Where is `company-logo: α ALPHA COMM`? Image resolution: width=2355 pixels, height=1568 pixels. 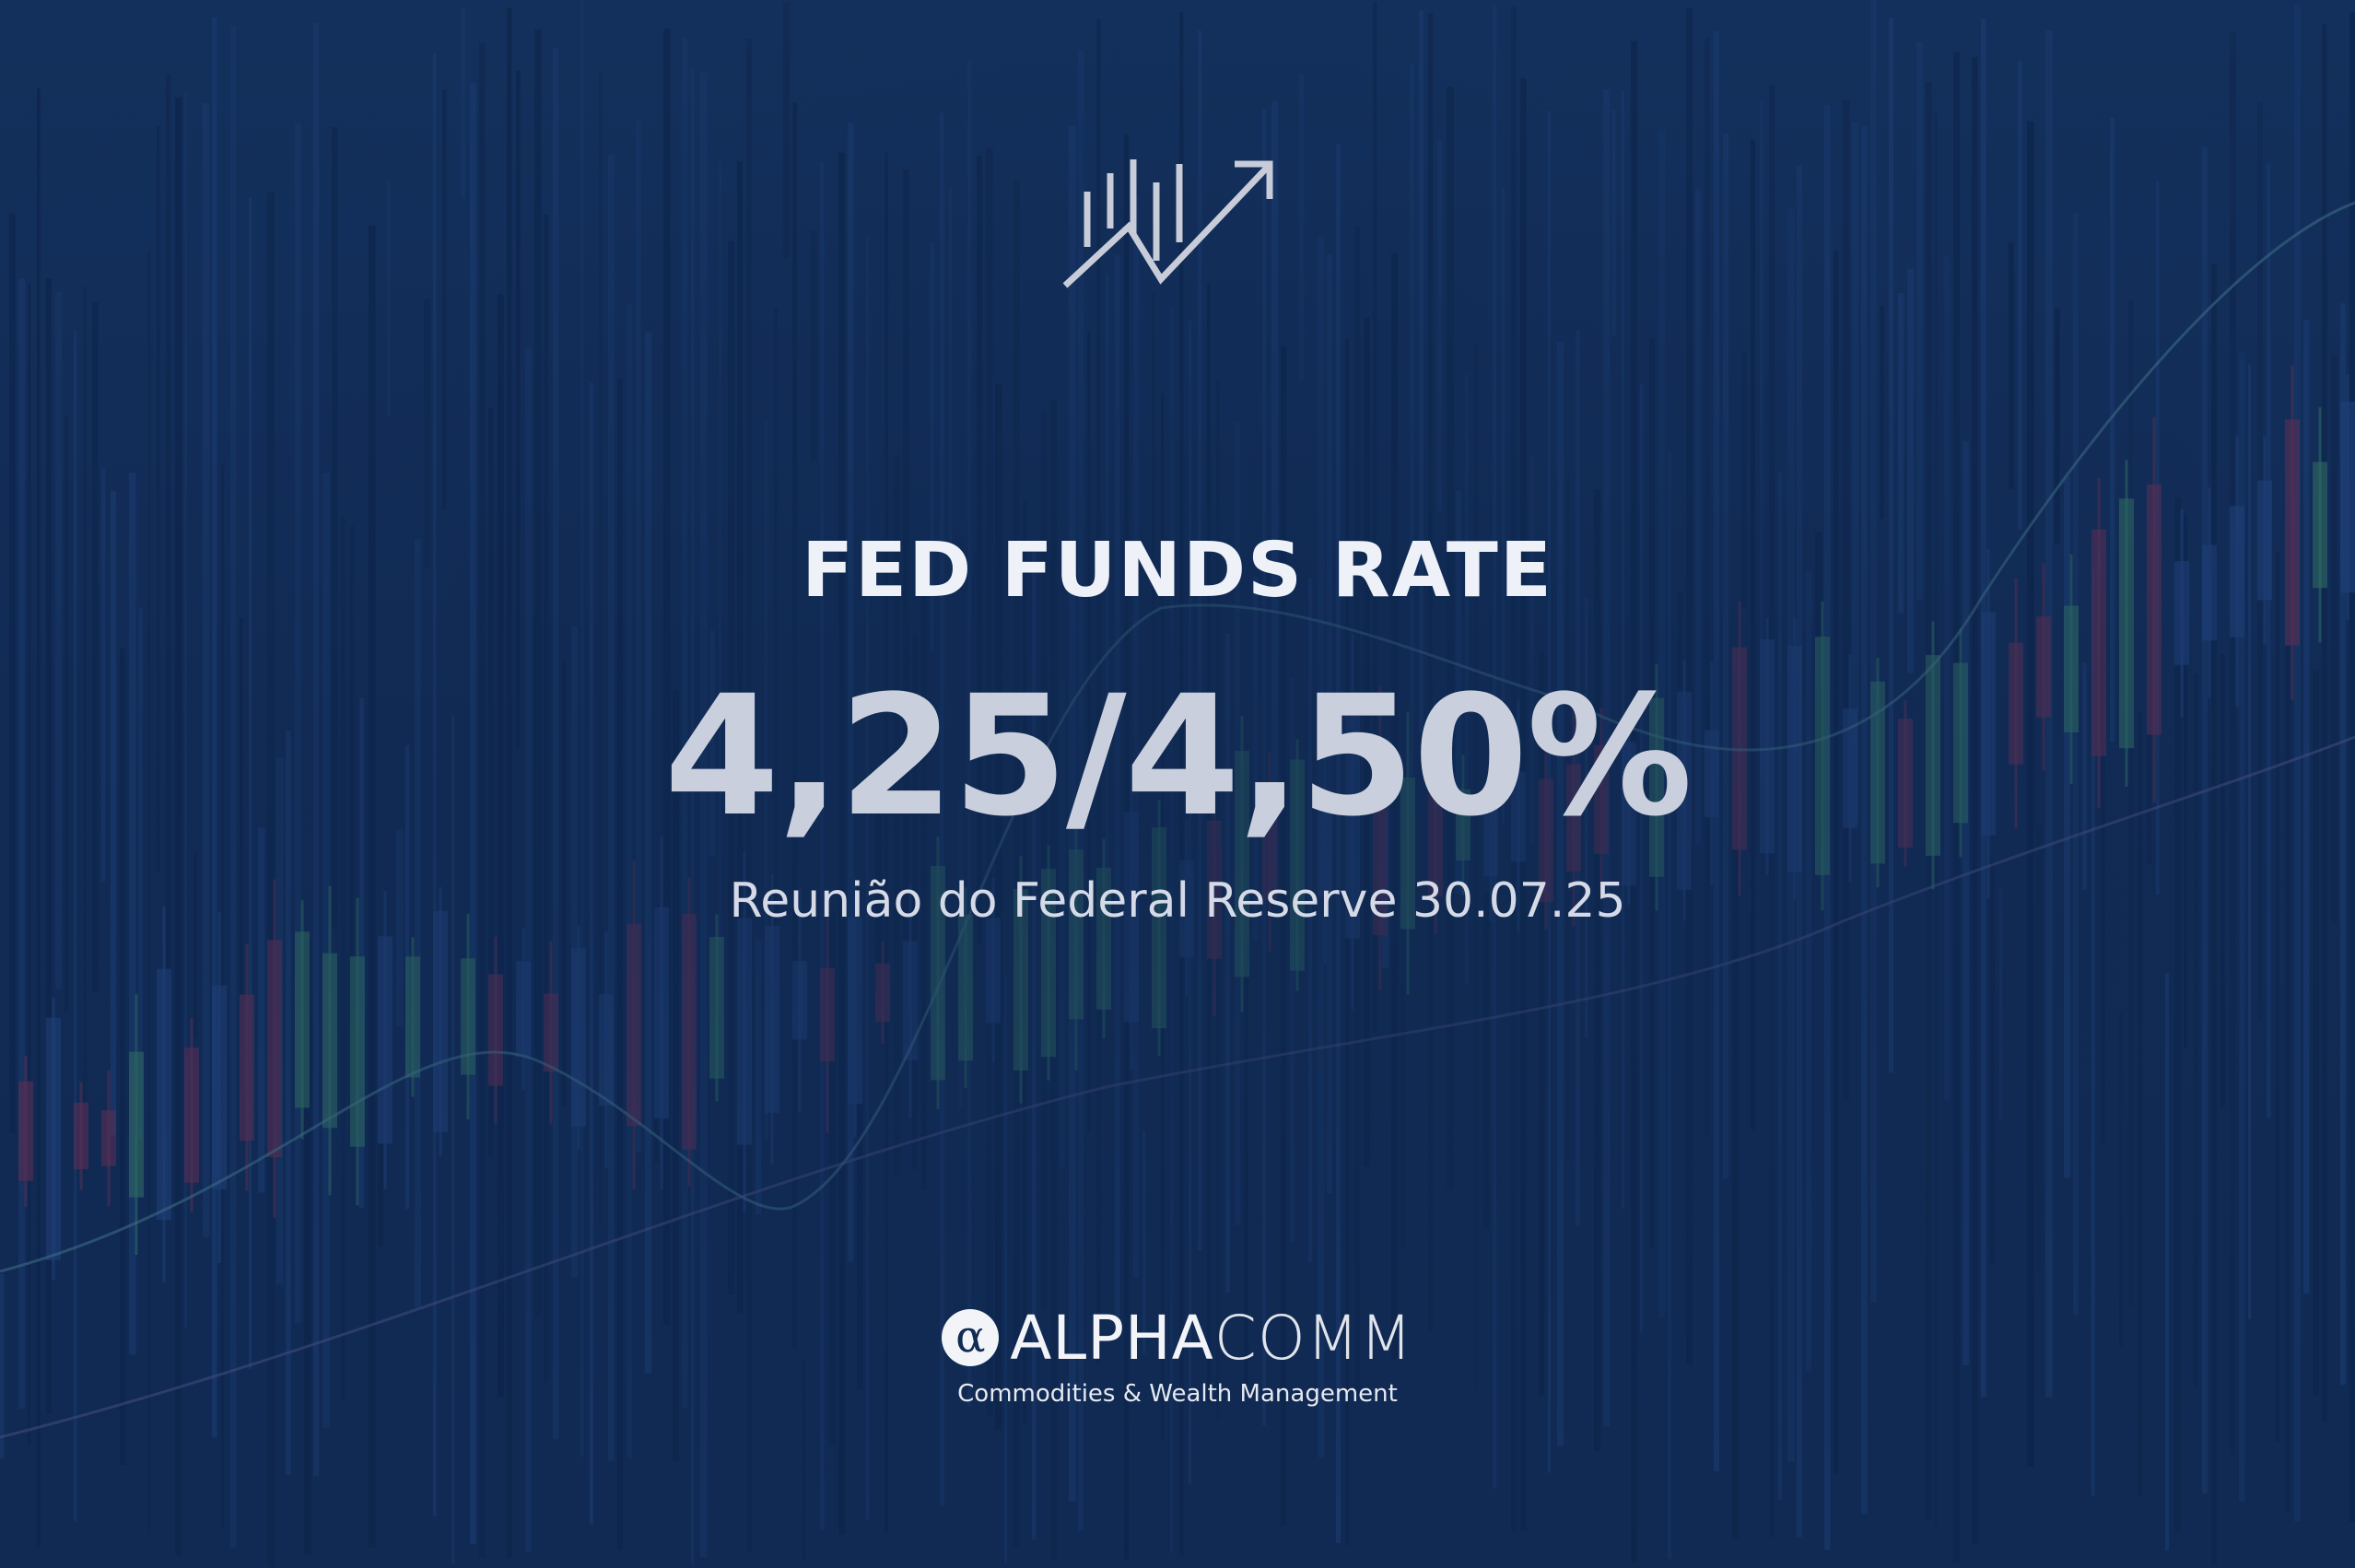 company-logo: α ALPHA COMM is located at coordinates (1177, 1338).